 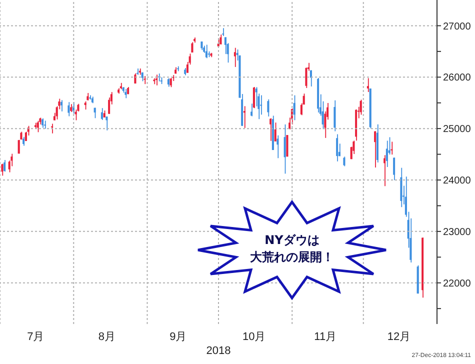 What do you see at coordinates (254, 336) in the screenshot?
I see `x-tick-label: 10月` at bounding box center [254, 336].